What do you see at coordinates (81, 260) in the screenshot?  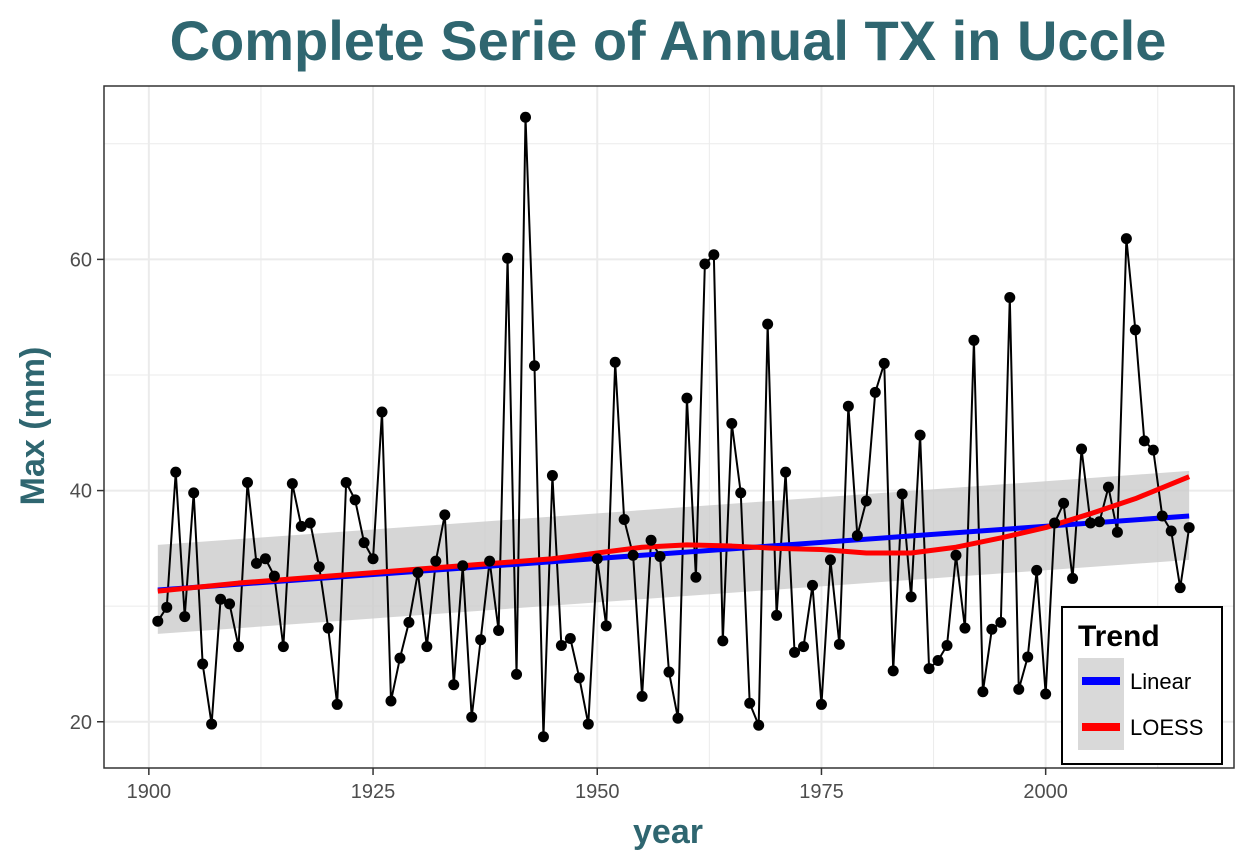 I see `y-tick-label: 60` at bounding box center [81, 260].